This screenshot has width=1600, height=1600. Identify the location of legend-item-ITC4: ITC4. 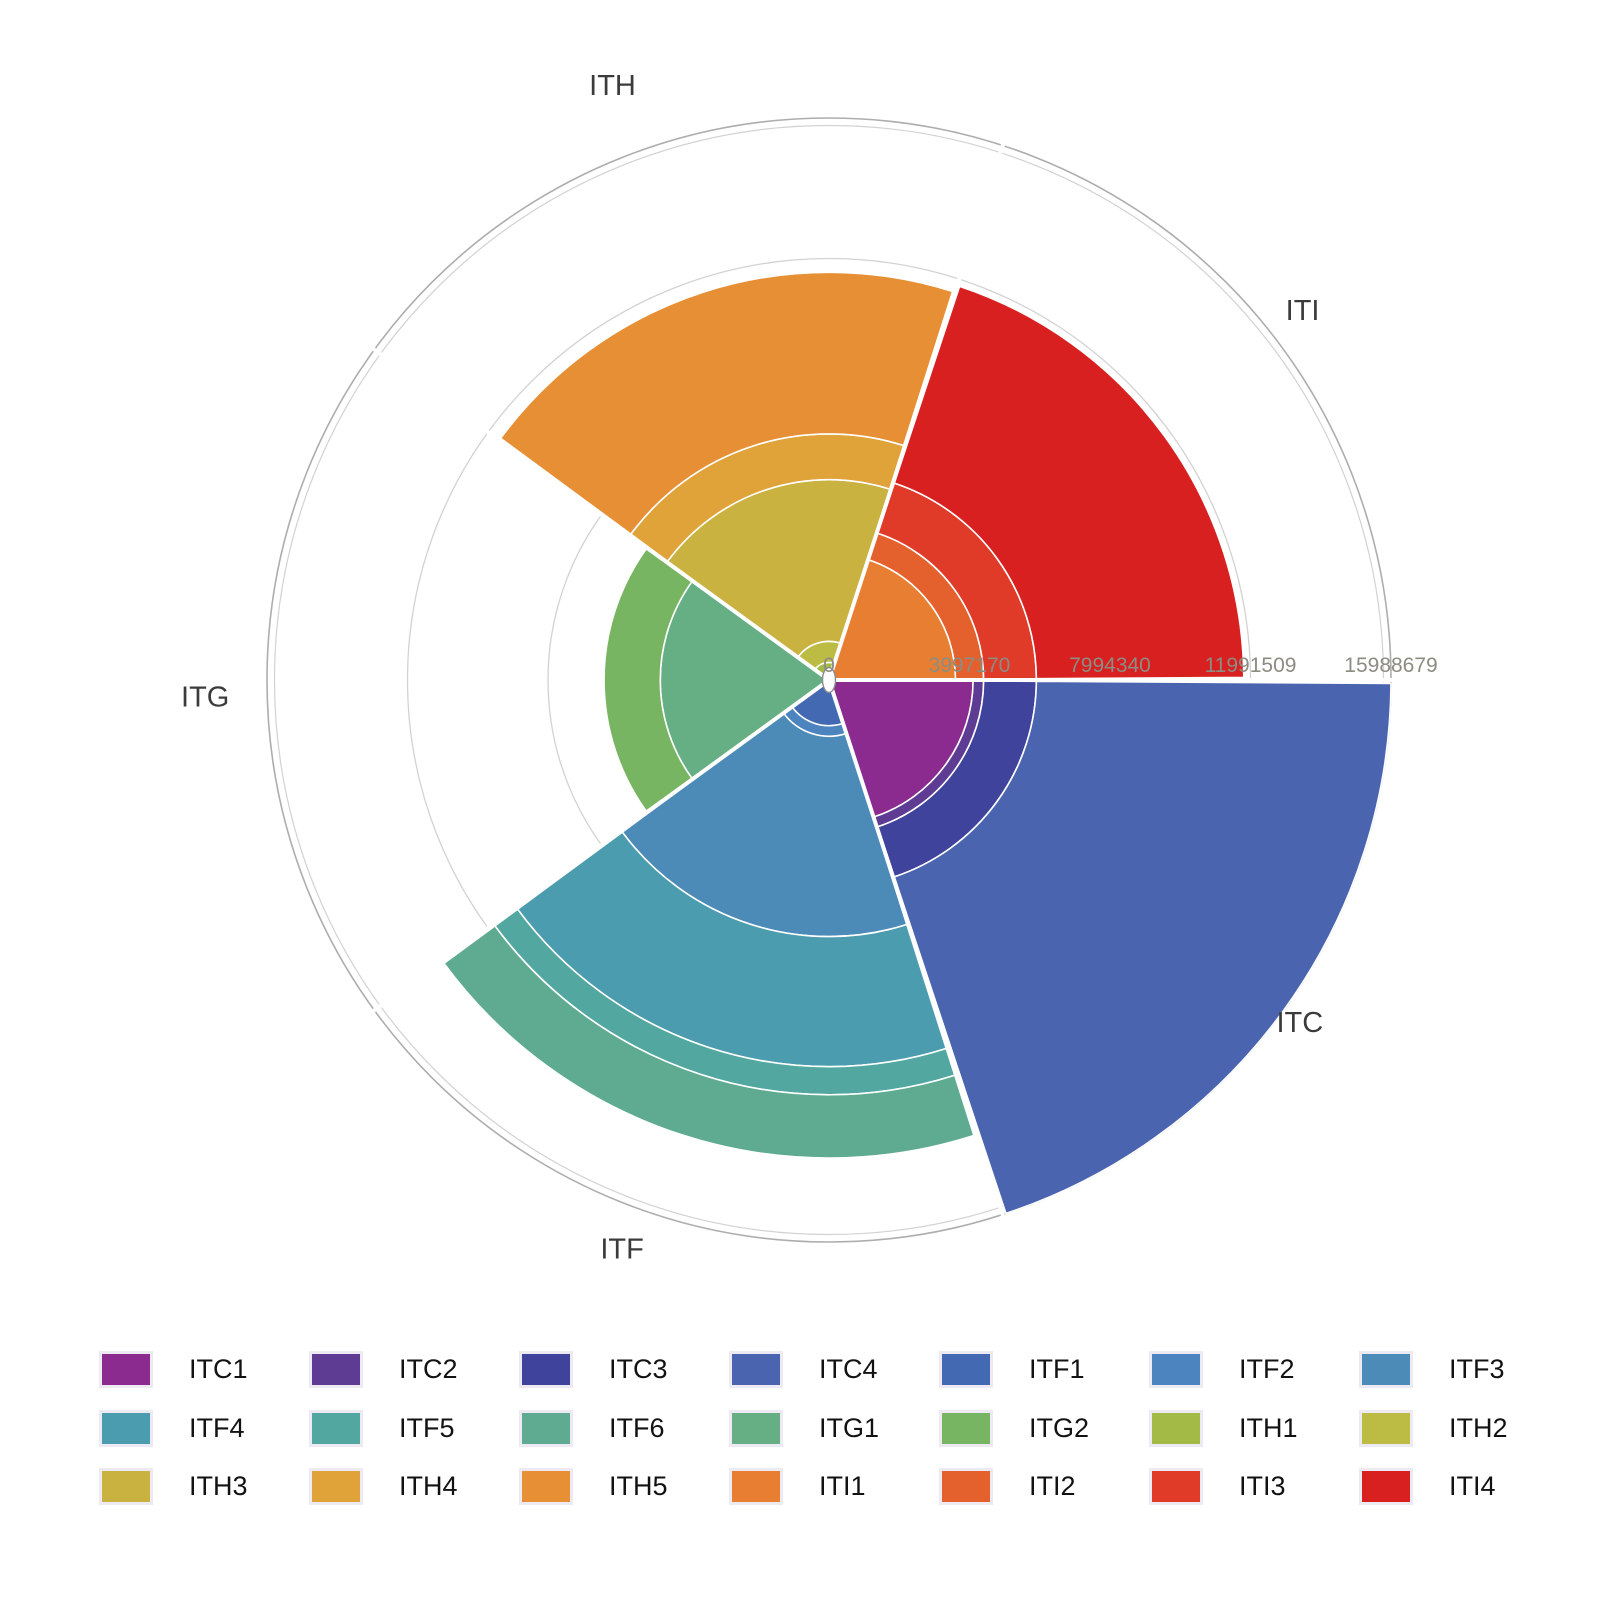
(803, 1369).